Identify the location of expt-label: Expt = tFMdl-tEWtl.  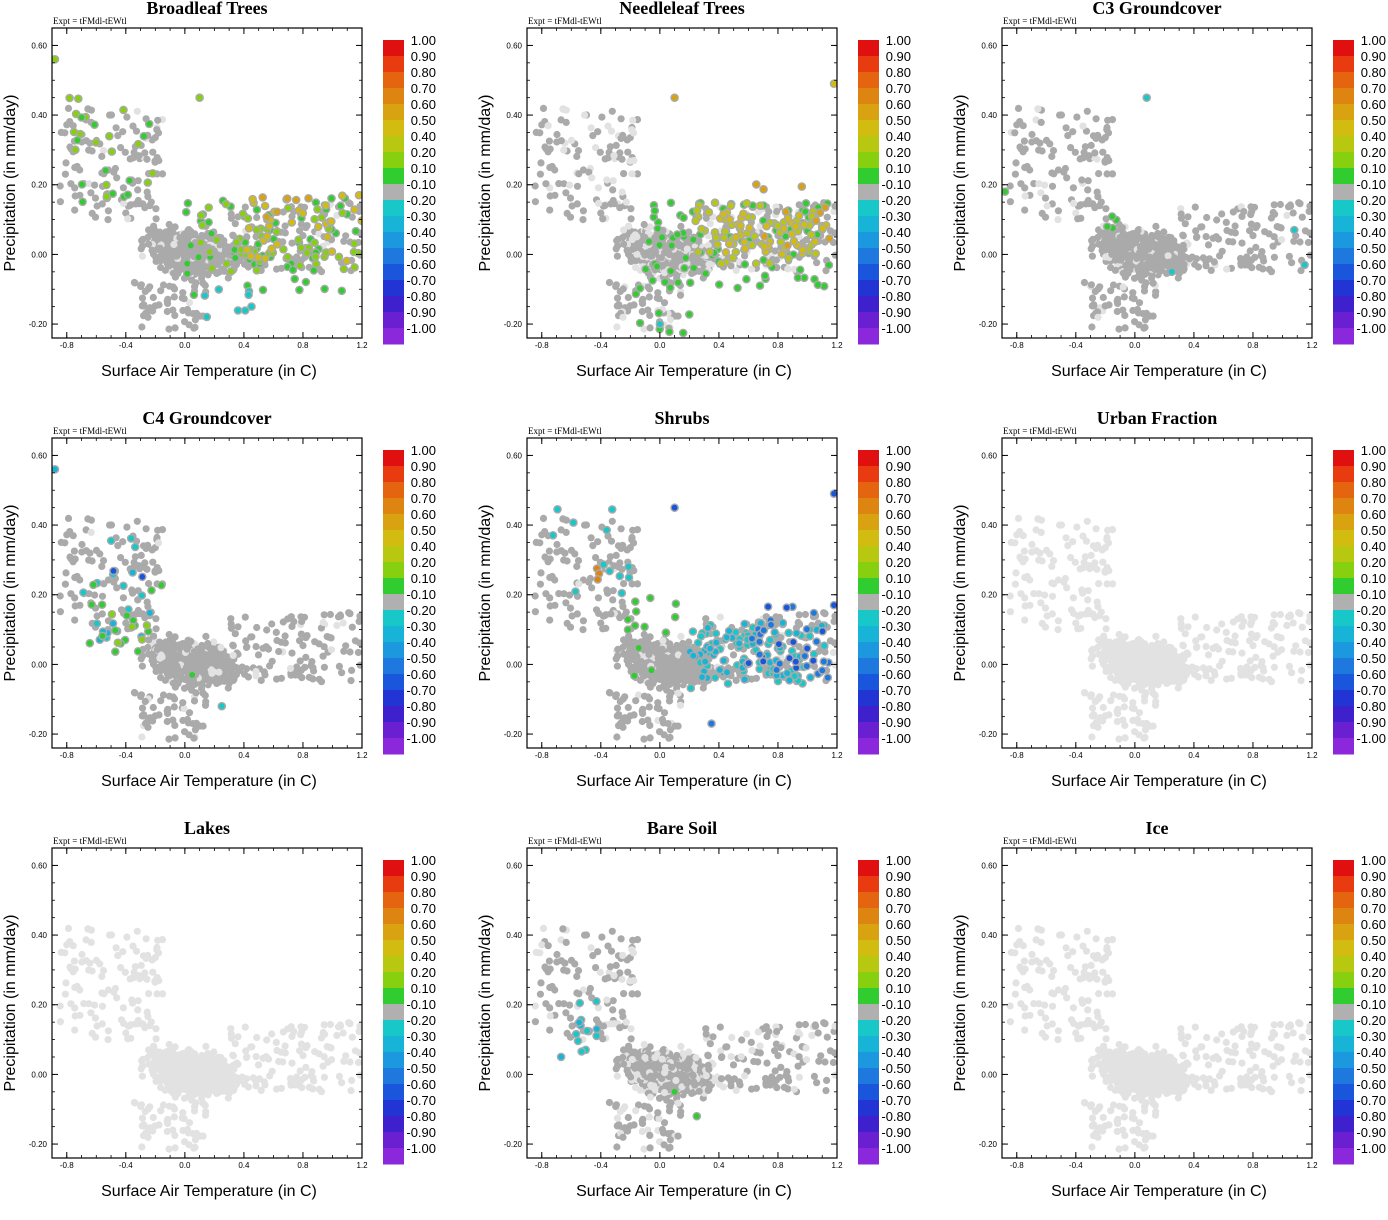
(90, 431).